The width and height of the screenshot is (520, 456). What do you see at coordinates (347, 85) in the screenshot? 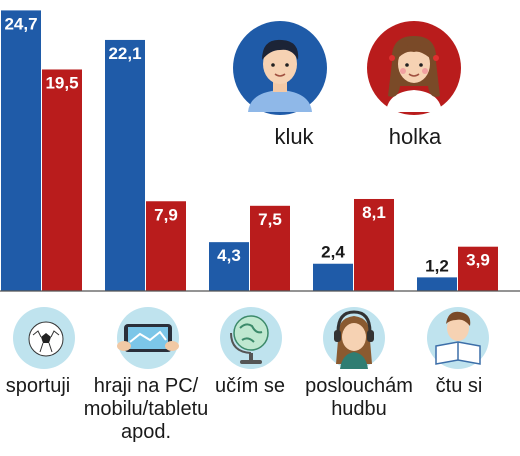
I see `legend: kluk holka` at bounding box center [347, 85].